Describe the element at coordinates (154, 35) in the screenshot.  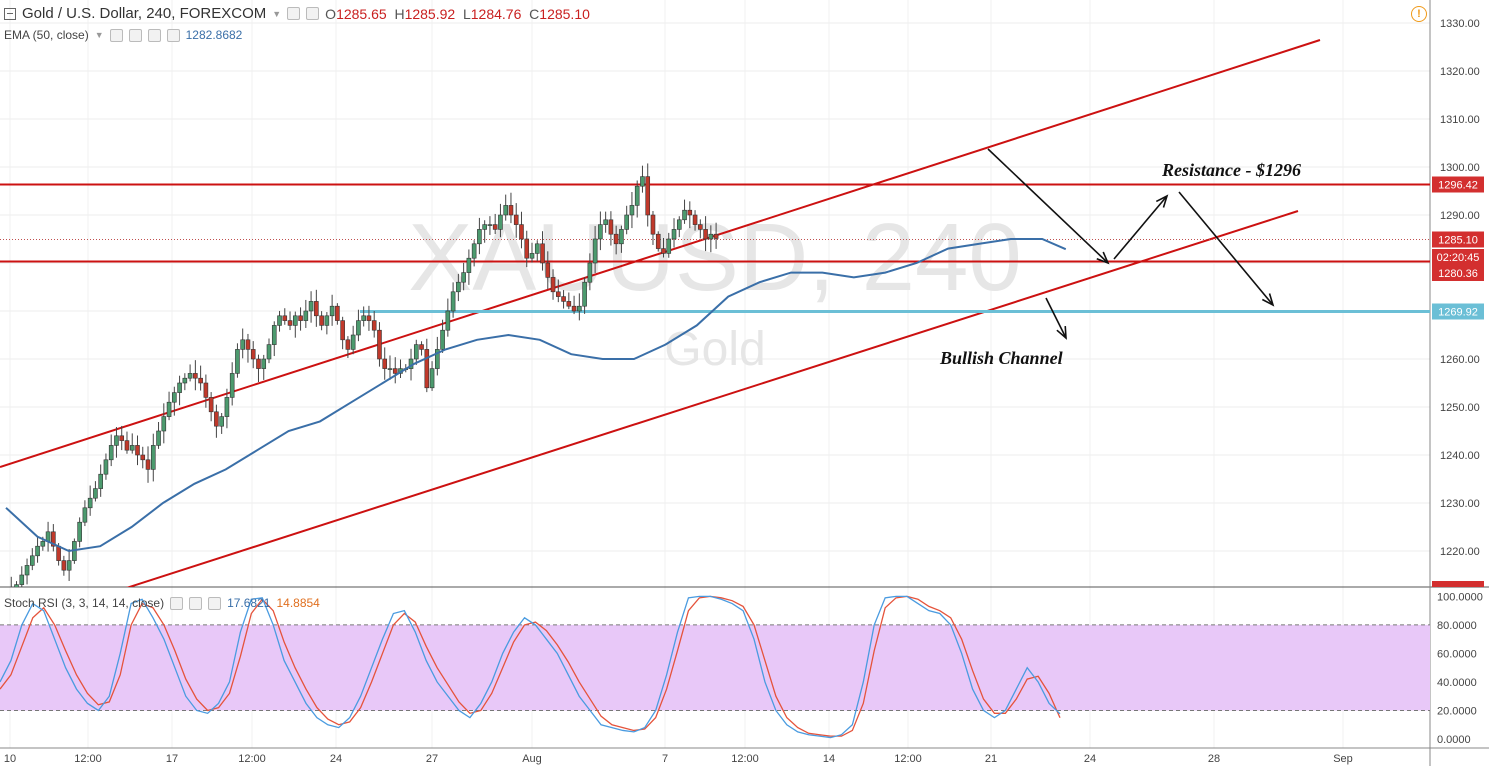
I see `plus-icon` at that location.